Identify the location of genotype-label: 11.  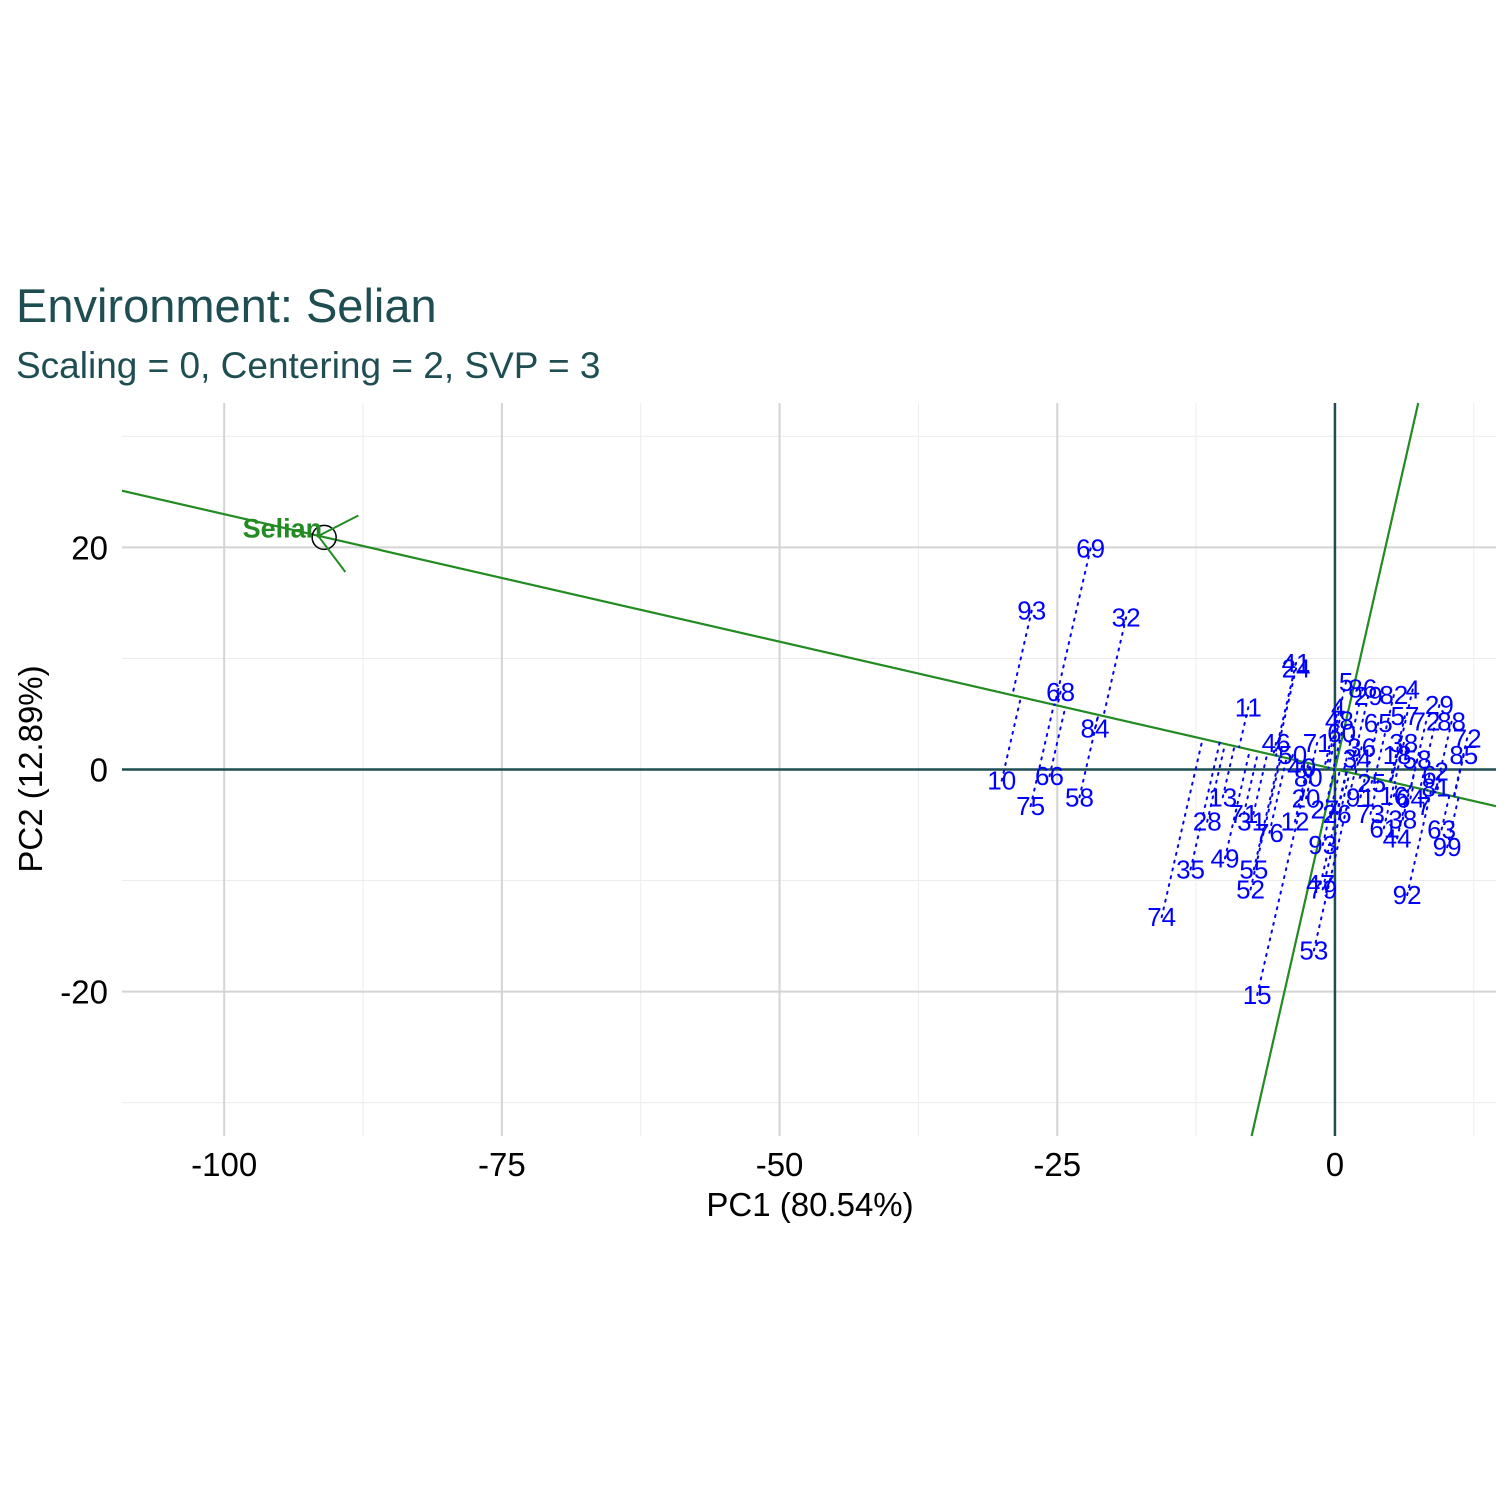
(1248, 707).